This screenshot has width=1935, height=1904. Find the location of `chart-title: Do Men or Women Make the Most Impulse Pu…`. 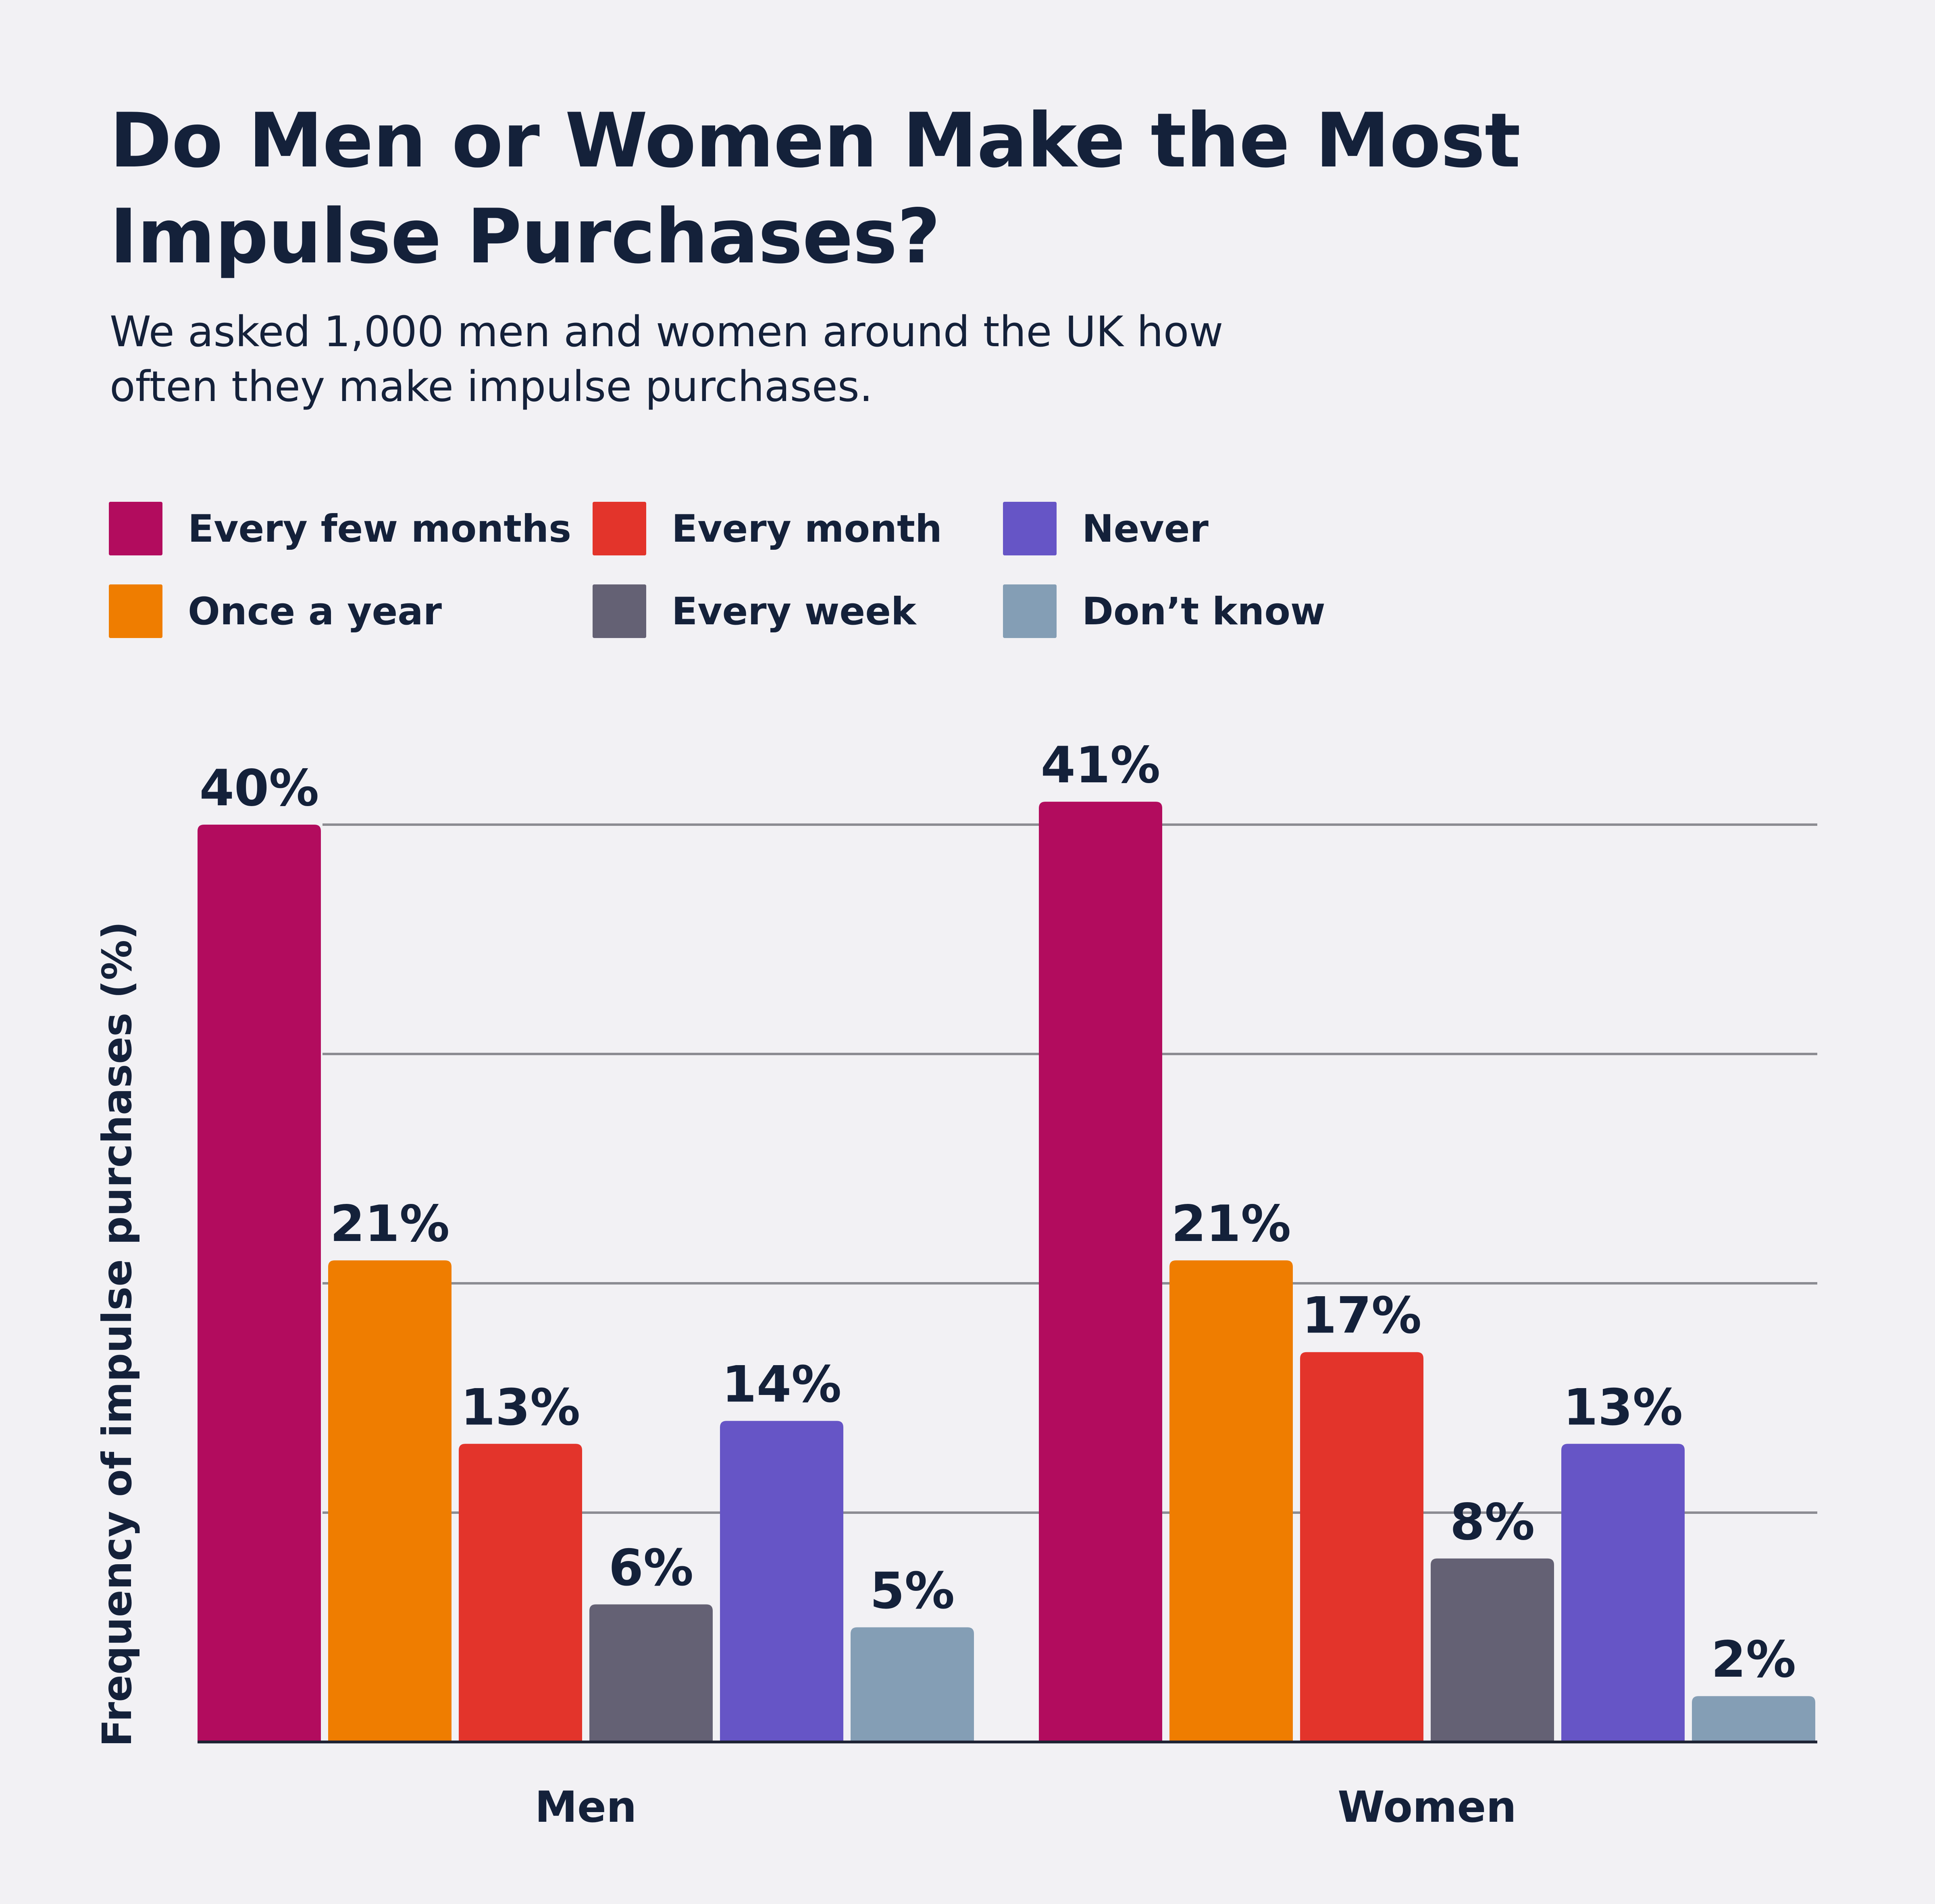

chart-title: Do Men or Women Make the Most Impulse Pu… is located at coordinates (815, 188).